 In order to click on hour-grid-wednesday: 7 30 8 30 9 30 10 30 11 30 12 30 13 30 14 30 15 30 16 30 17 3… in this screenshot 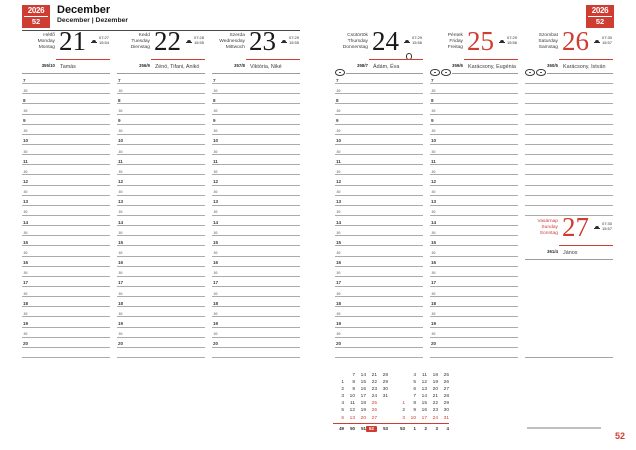, I will do `click(256, 216)`.